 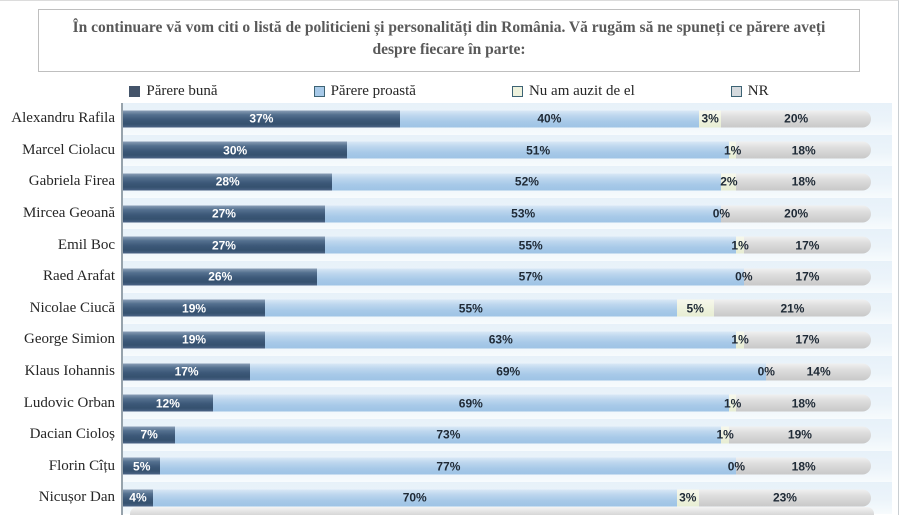 I want to click on chart-row: Nicolae Ciucă 19% 55% 5% 21%, so click(x=446, y=308).